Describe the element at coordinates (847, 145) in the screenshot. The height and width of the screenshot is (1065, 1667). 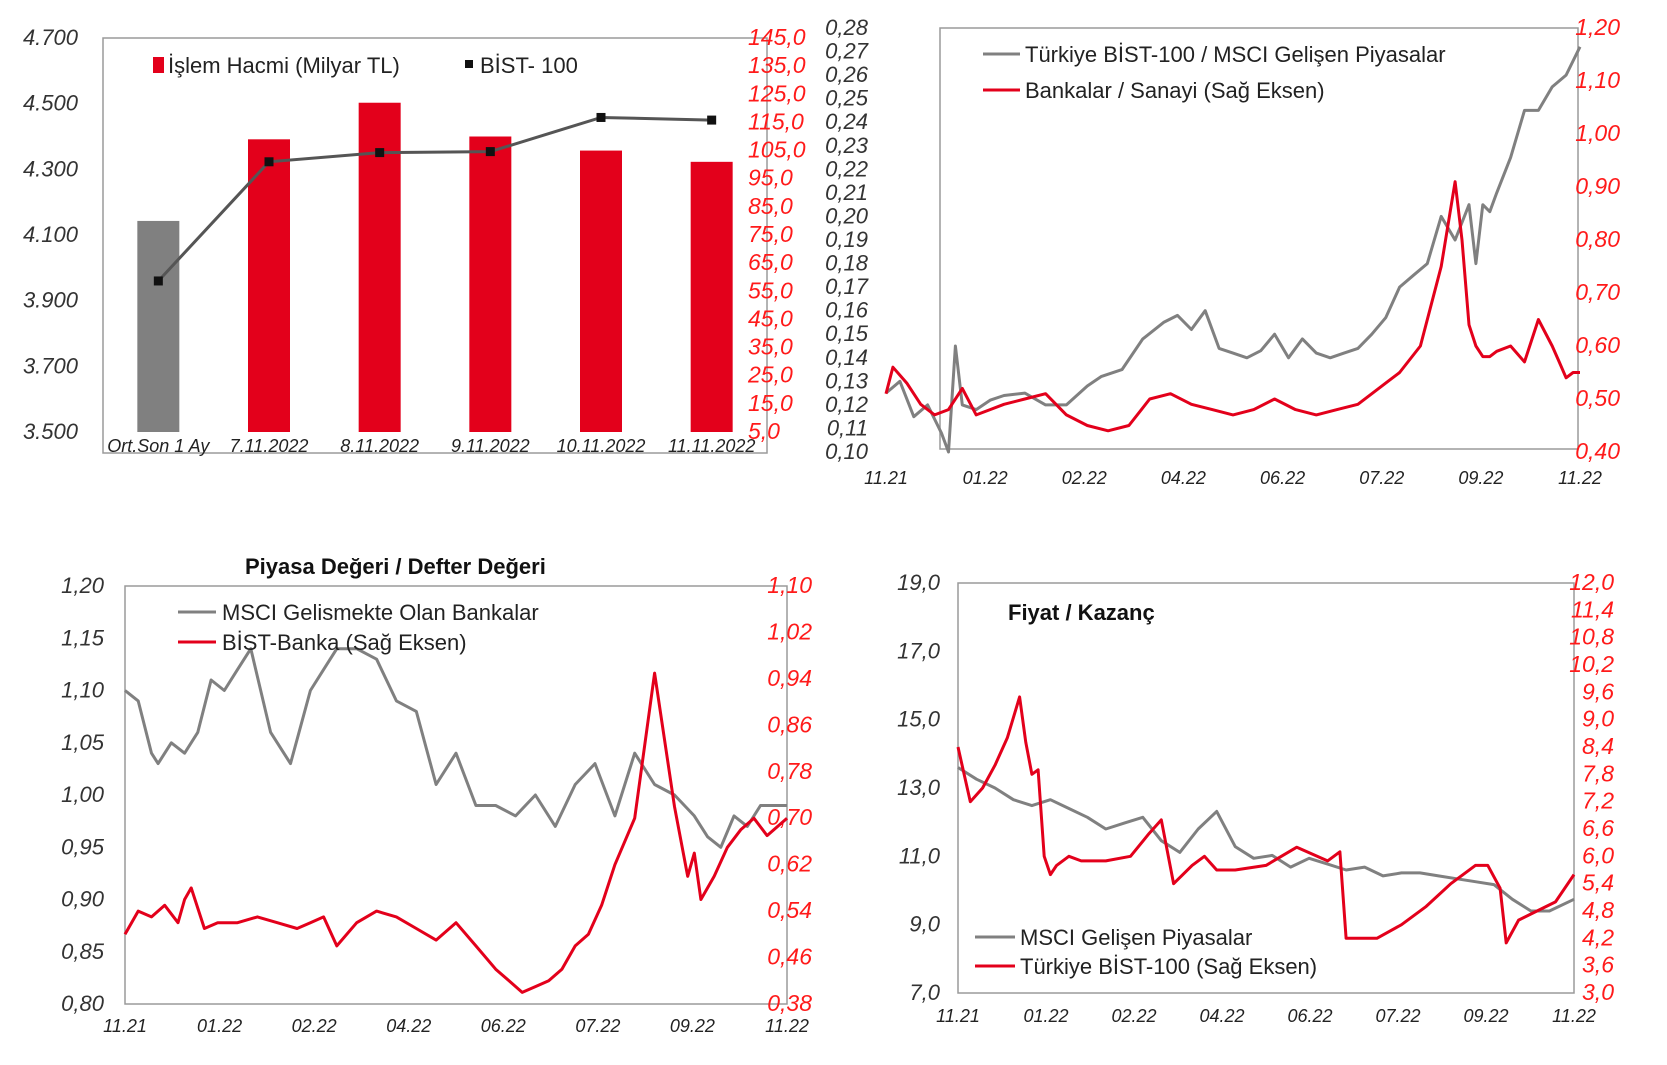
I see `c2-left-tick-label: 0,23` at that location.